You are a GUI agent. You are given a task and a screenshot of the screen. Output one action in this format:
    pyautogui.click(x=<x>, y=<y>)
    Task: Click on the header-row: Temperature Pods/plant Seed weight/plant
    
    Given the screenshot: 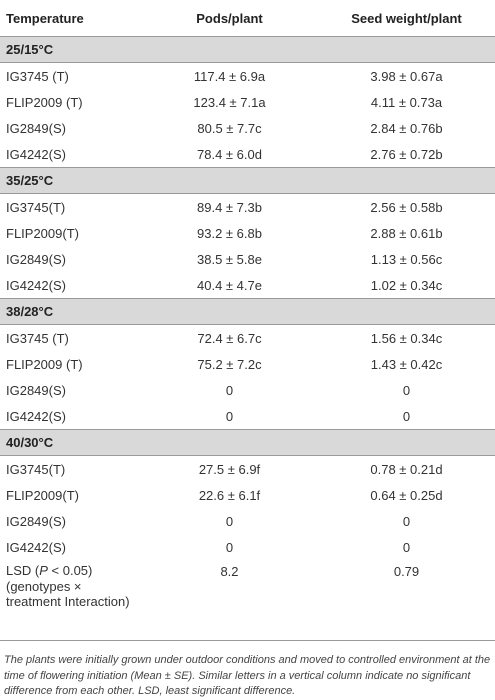 What is the action you would take?
    pyautogui.click(x=247, y=18)
    